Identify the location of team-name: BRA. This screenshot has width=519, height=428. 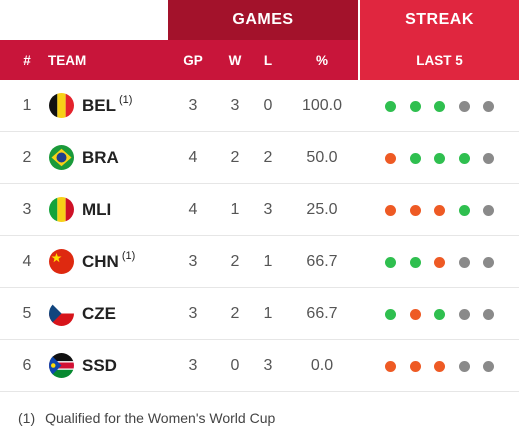
(100, 158).